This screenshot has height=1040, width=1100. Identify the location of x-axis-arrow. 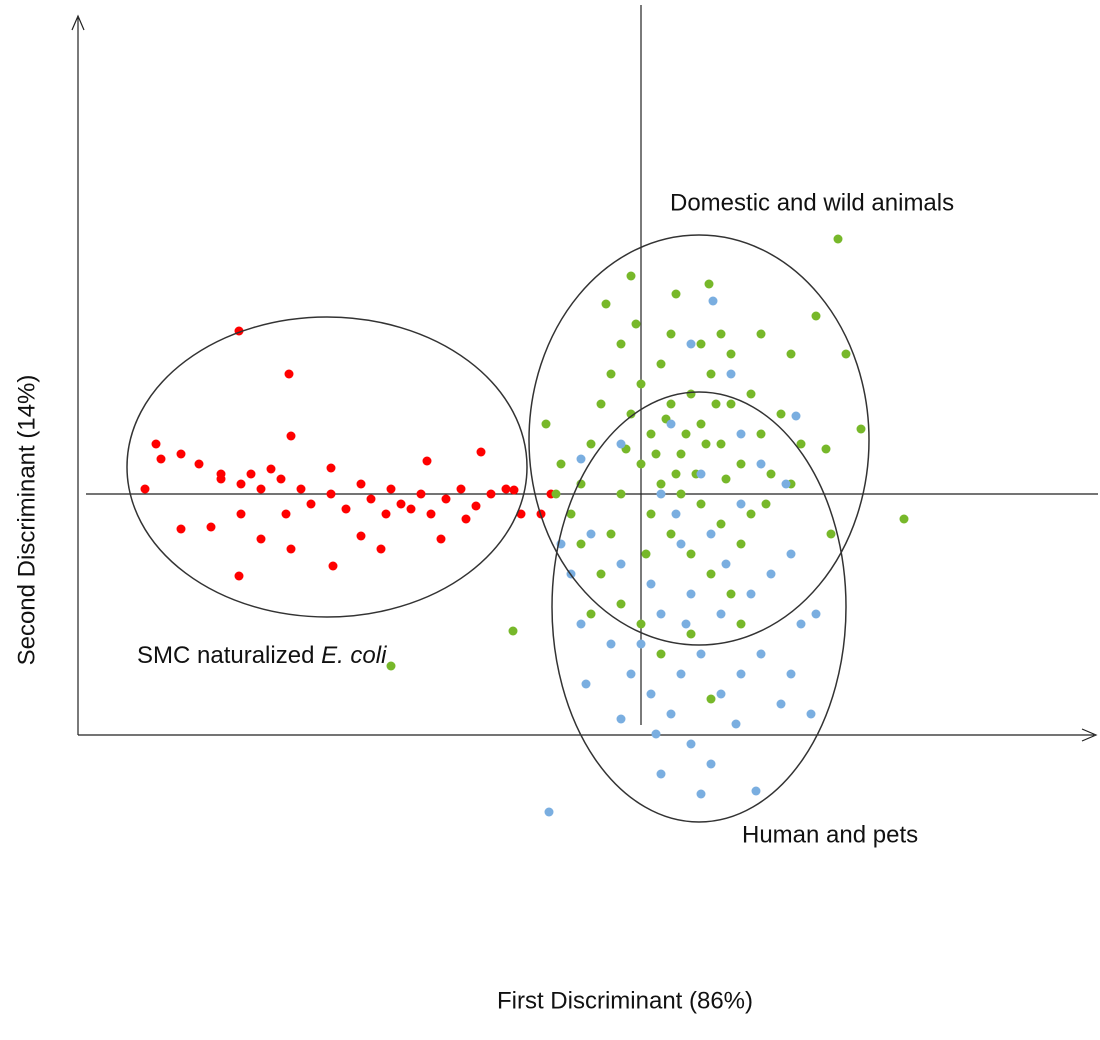
(1089, 735).